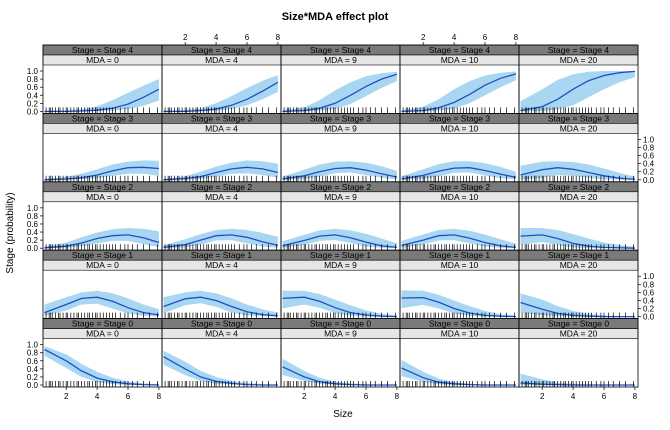 Image resolution: width=670 pixels, height=430 pixels. I want to click on chart-title: Size*MDA effect plot, so click(335, 17).